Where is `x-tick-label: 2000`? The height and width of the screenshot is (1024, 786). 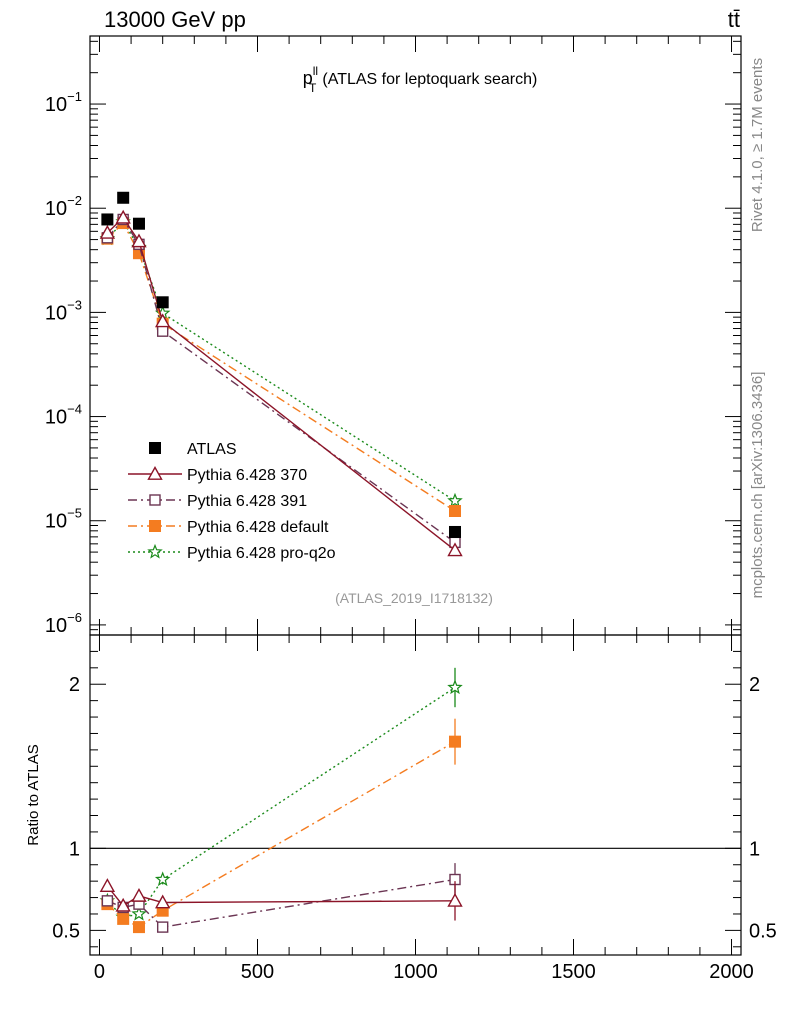 x-tick-label: 2000 is located at coordinates (731, 972).